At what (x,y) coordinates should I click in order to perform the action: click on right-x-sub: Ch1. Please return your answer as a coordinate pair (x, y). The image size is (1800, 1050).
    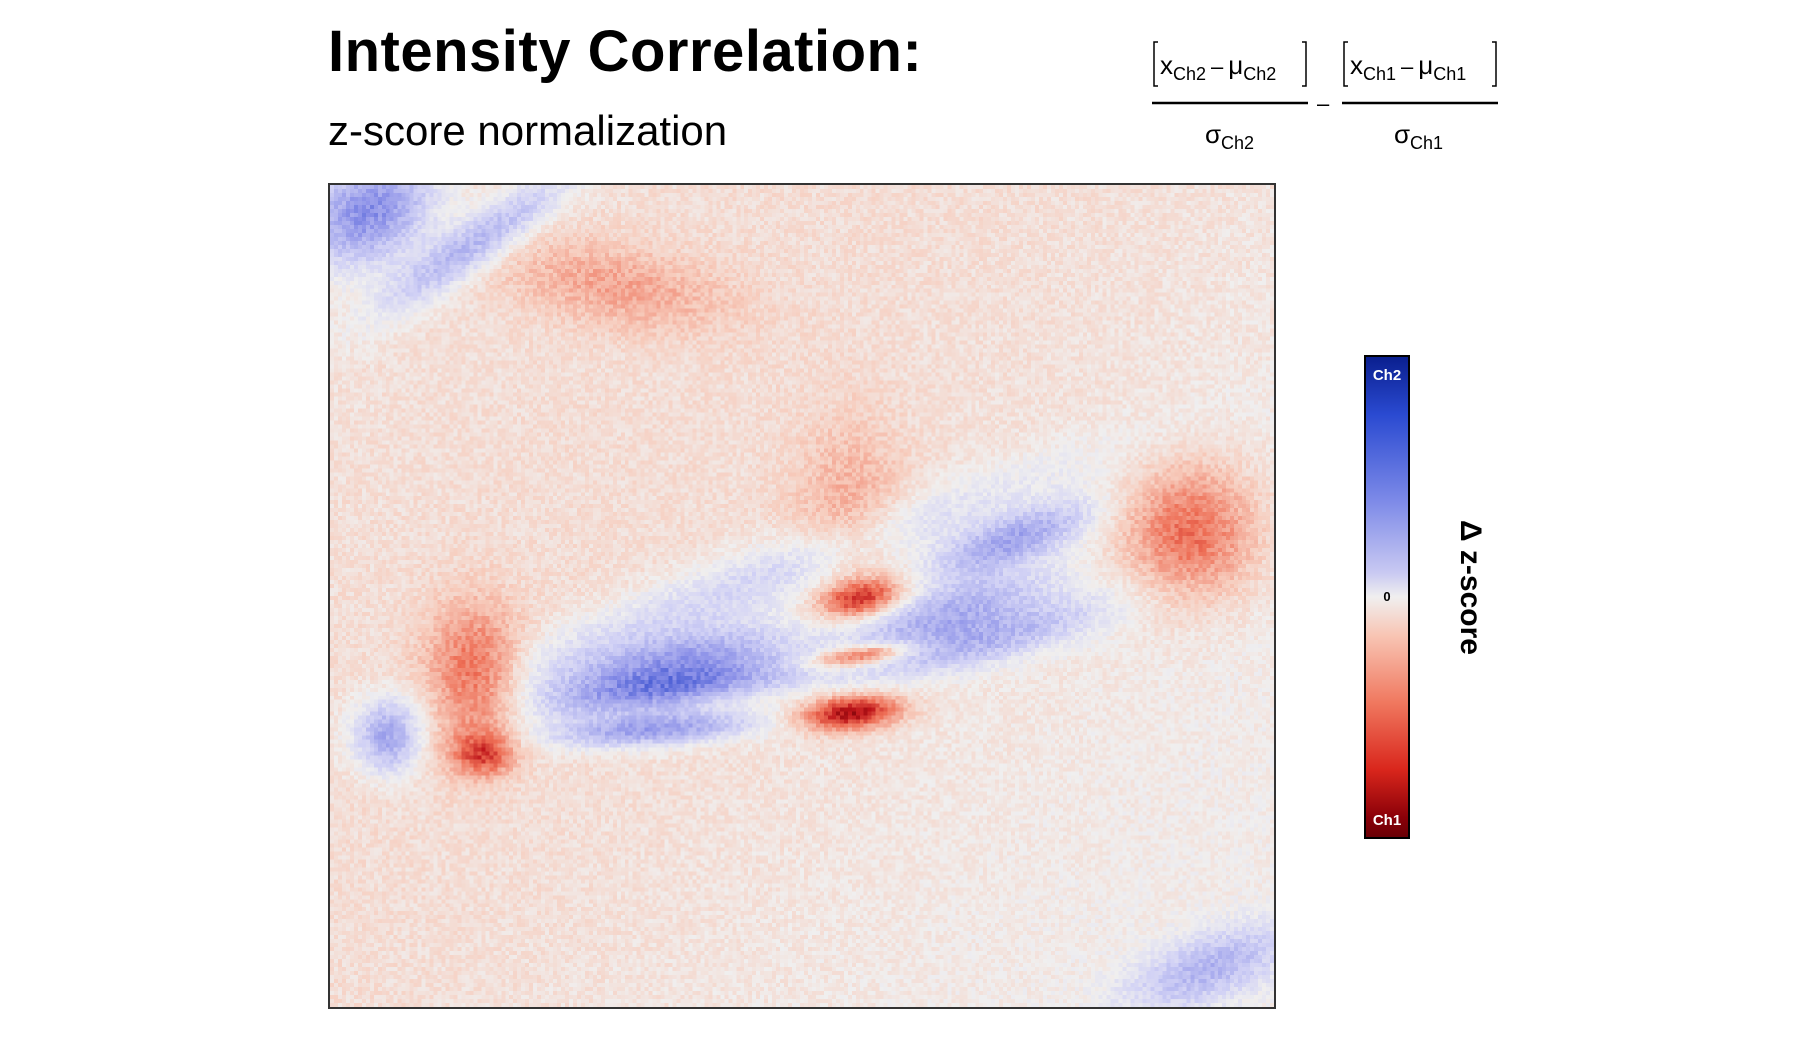
    Looking at the image, I should click on (1379, 74).